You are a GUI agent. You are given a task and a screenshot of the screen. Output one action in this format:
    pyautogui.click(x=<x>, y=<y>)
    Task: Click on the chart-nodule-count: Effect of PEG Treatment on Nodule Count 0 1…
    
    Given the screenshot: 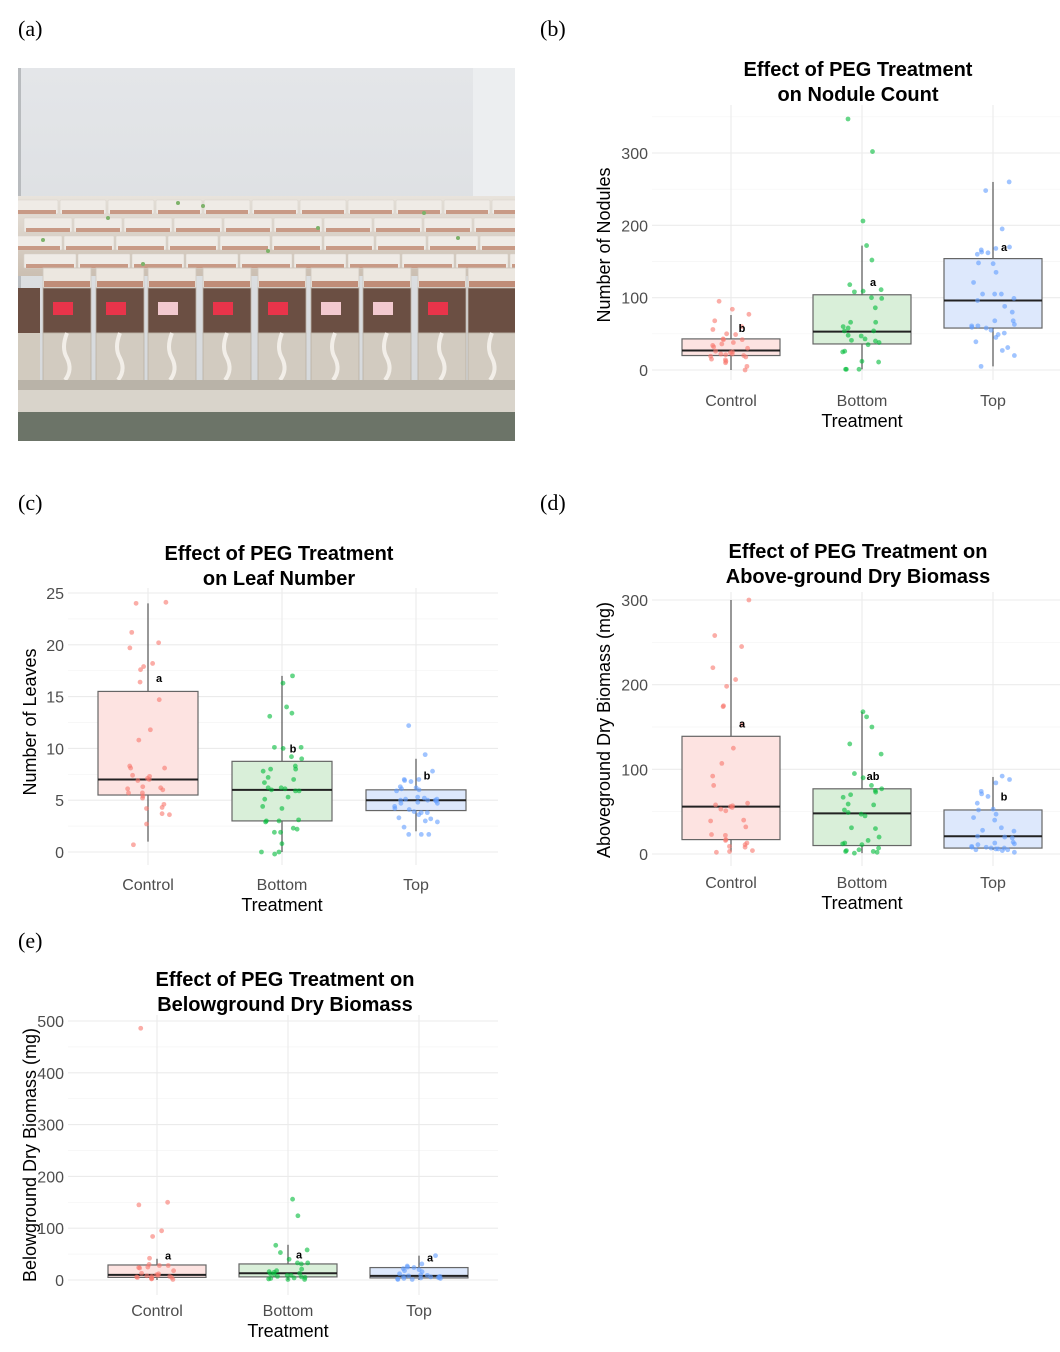 What is the action you would take?
    pyautogui.click(x=827, y=245)
    